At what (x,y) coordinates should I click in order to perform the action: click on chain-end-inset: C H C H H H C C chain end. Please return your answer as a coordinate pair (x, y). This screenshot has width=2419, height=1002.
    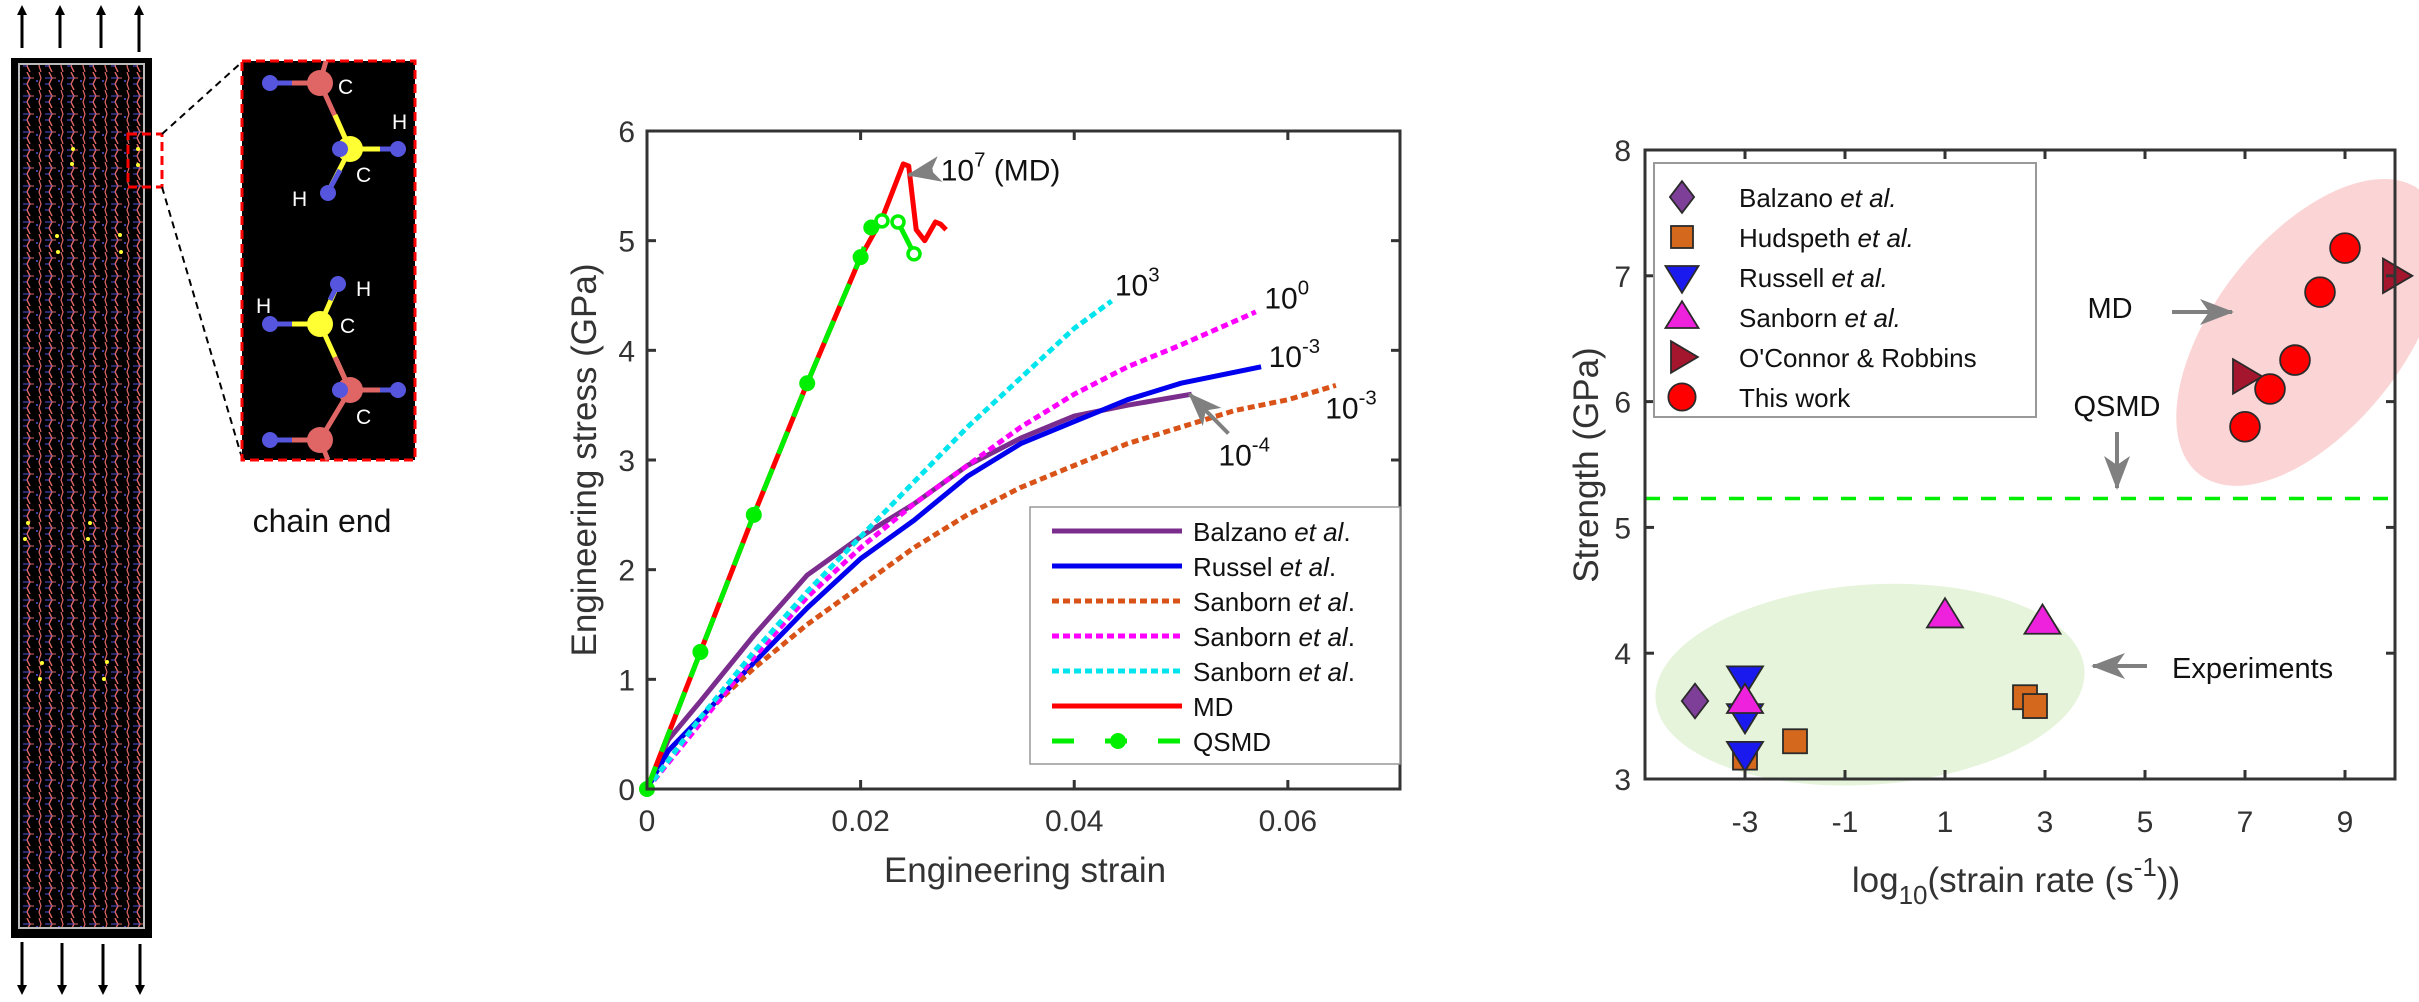
    Looking at the image, I should click on (328, 299).